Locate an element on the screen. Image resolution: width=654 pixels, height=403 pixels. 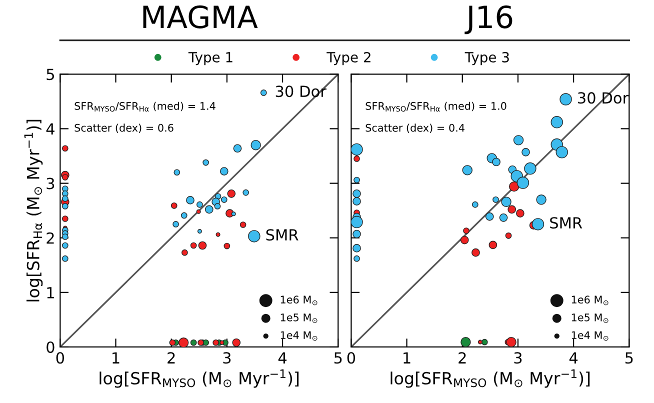
annotation: Scatter (dex) = 0.4 is located at coordinates (415, 128).